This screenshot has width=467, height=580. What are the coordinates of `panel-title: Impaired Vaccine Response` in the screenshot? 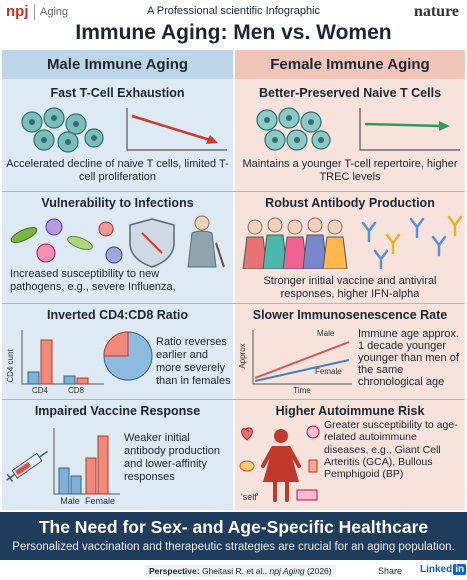 It's located at (117, 411).